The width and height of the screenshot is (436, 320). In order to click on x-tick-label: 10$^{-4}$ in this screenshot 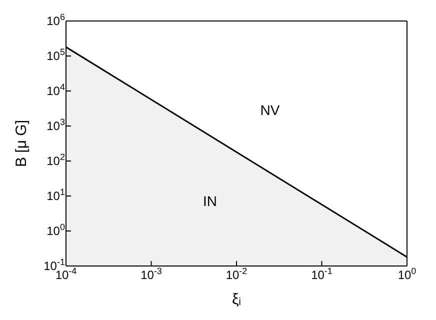, I will do `click(66, 274)`.